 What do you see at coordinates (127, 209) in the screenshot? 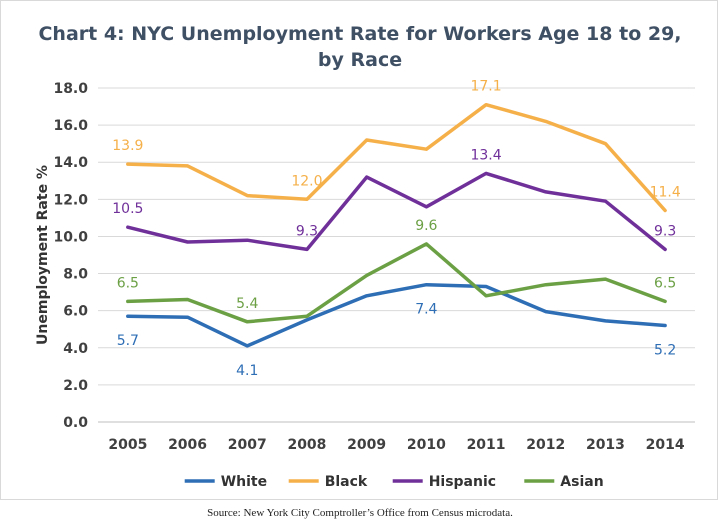
I see `data-label: 10.5` at bounding box center [127, 209].